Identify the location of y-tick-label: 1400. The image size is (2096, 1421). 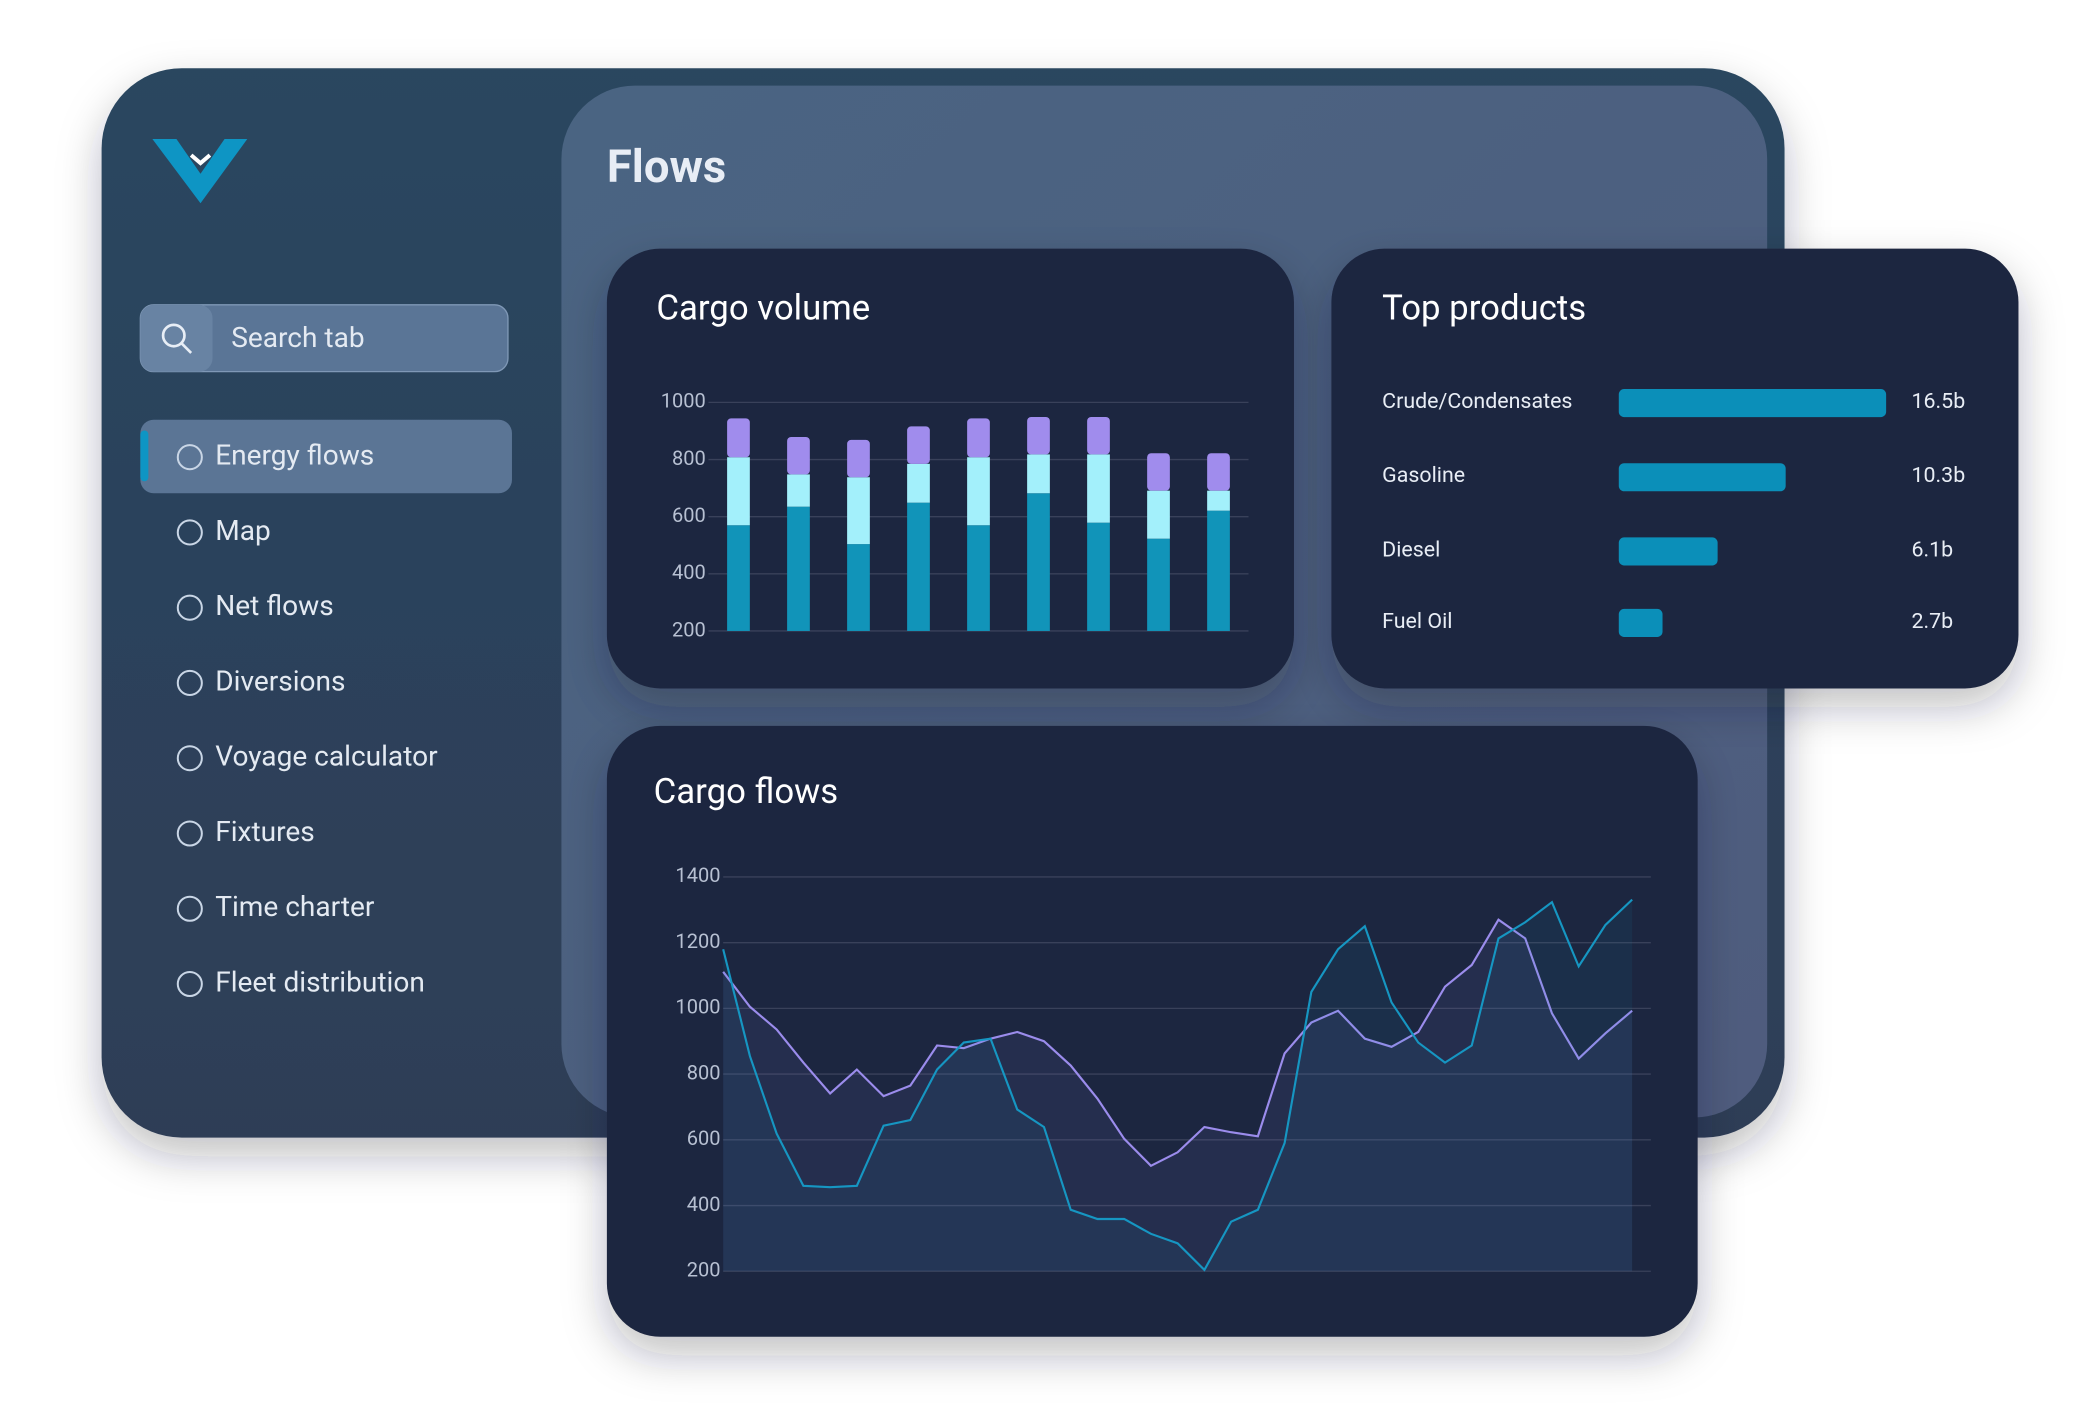
(697, 875).